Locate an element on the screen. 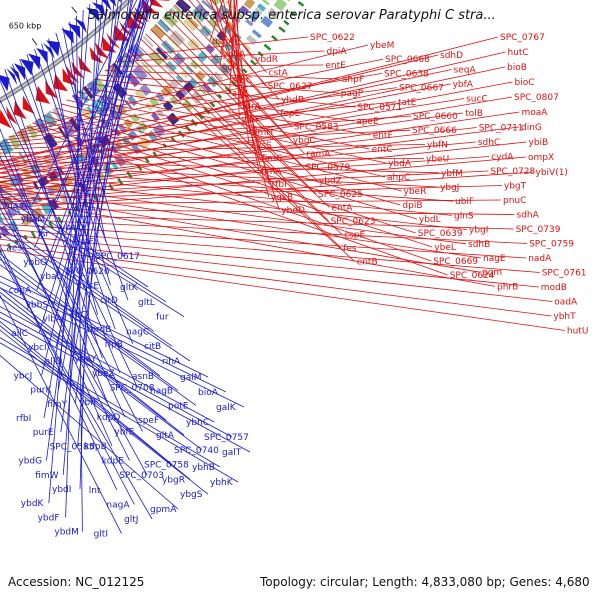 This screenshot has height=600, width=600. gene-label-forward: bioB is located at coordinates (517, 68).